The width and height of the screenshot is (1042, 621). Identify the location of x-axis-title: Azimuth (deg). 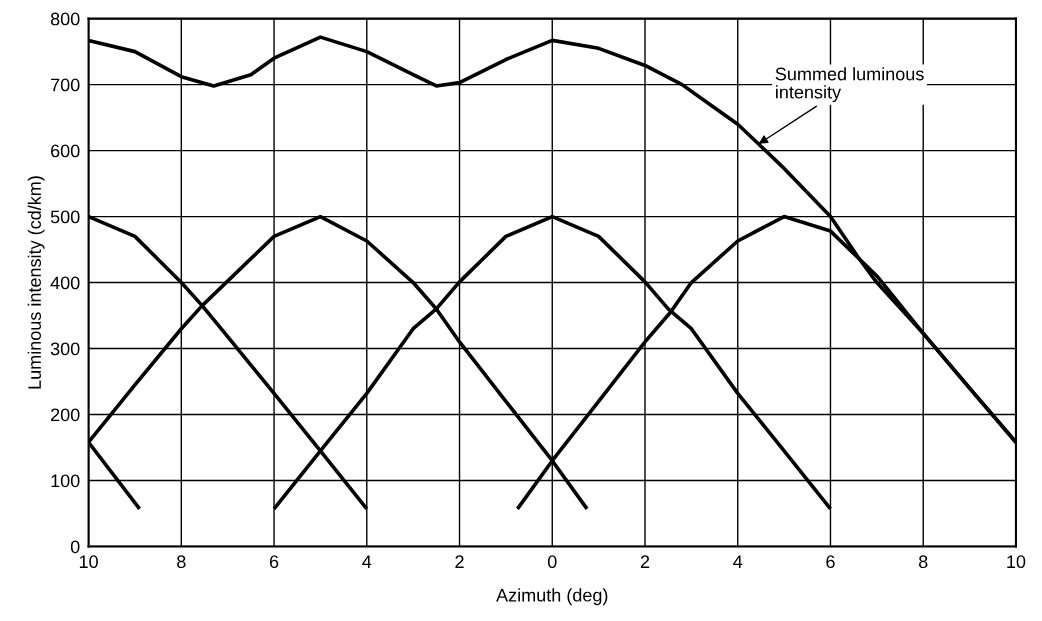
(552, 597).